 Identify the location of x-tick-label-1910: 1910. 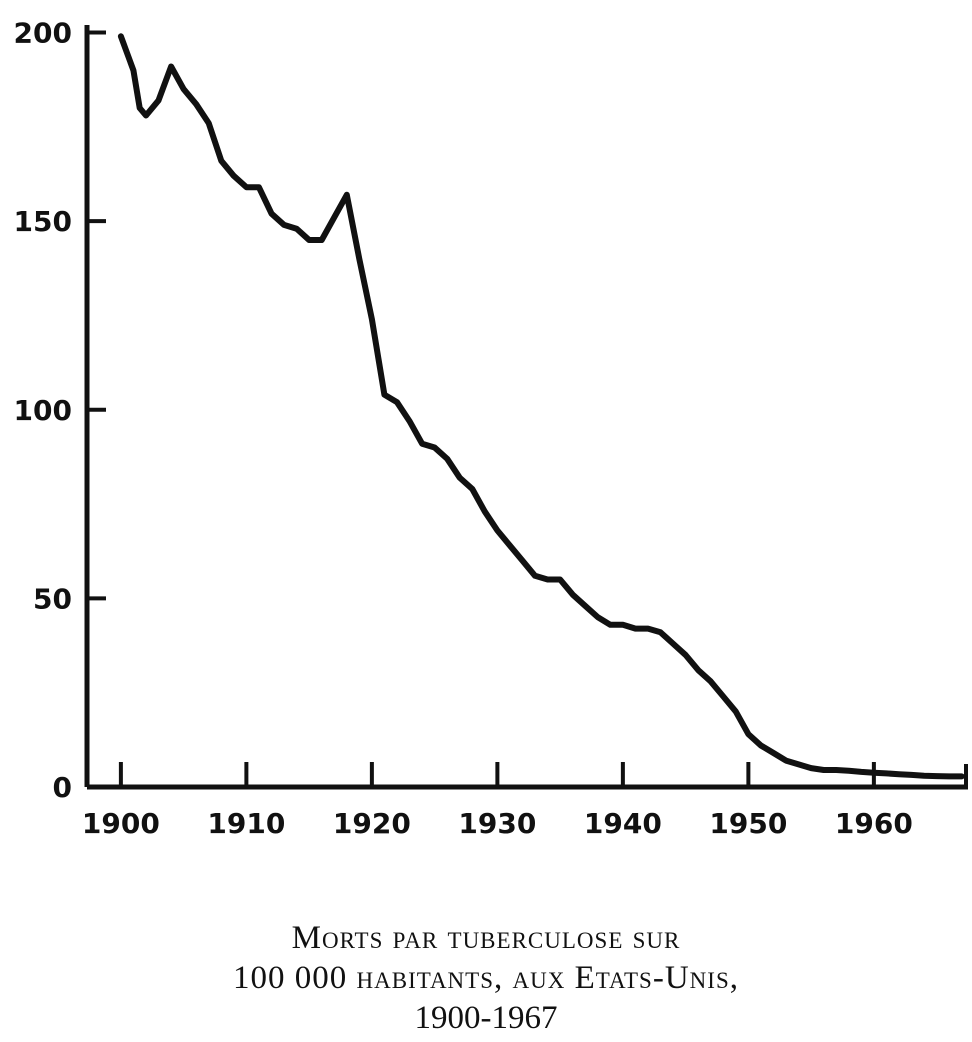
(246, 823).